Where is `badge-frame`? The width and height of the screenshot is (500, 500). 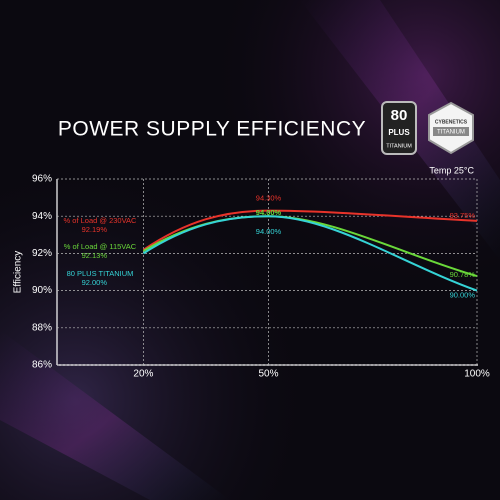
badge-frame is located at coordinates (399, 128).